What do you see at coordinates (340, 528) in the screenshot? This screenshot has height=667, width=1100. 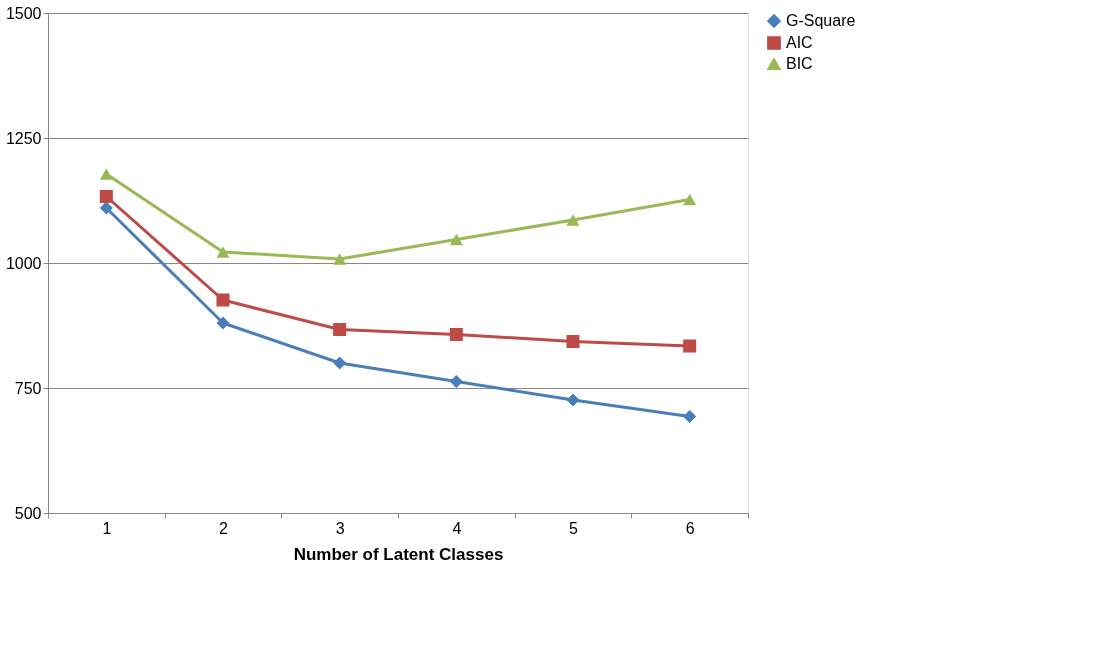 I see `x-tick-label: 3` at bounding box center [340, 528].